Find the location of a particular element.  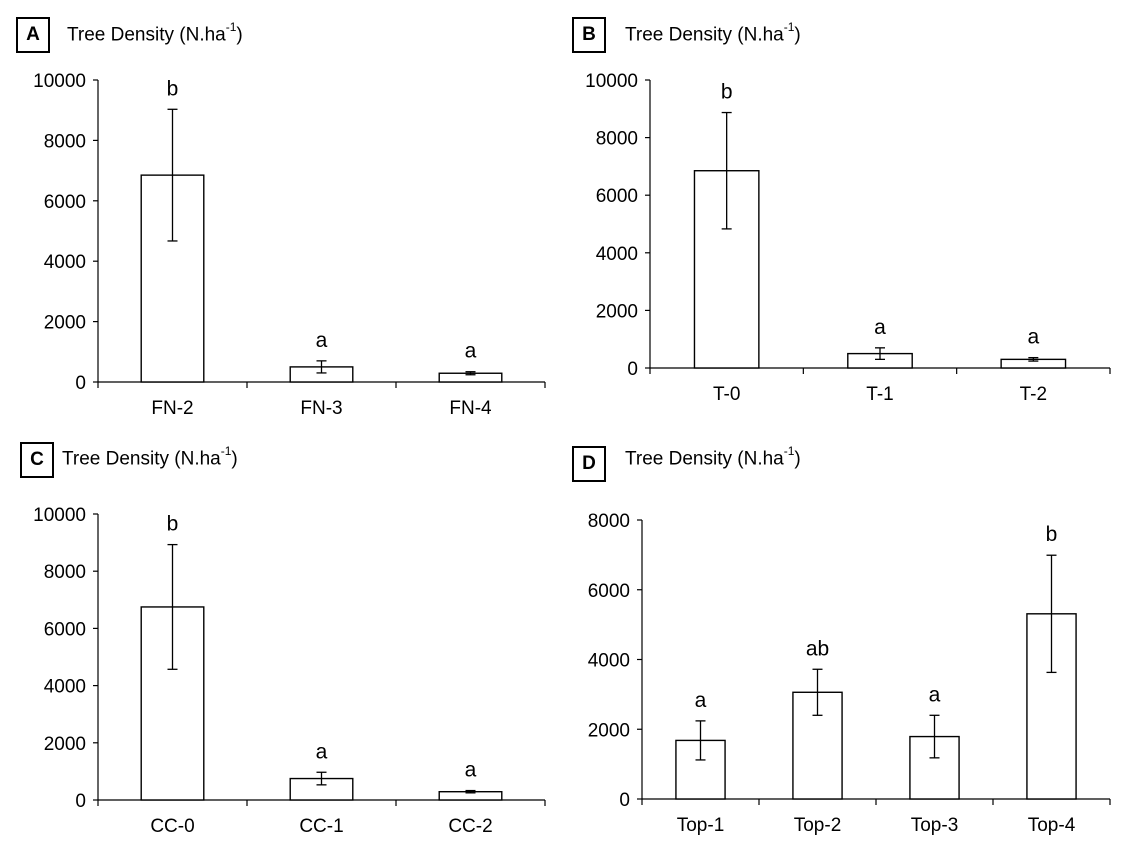

panel-label-d: D is located at coordinates (589, 464).